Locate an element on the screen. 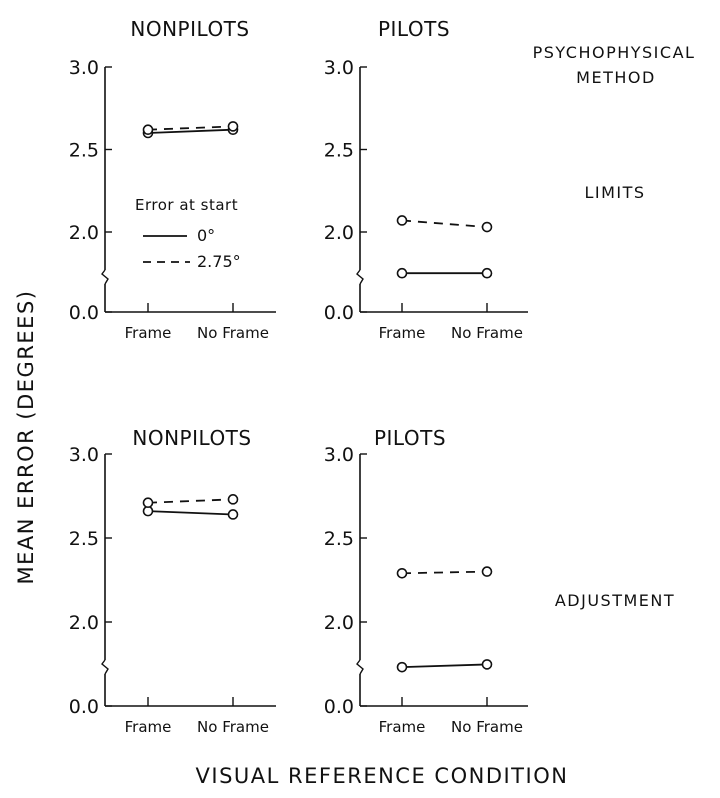  legend-label-solid: 0° is located at coordinates (206, 235).